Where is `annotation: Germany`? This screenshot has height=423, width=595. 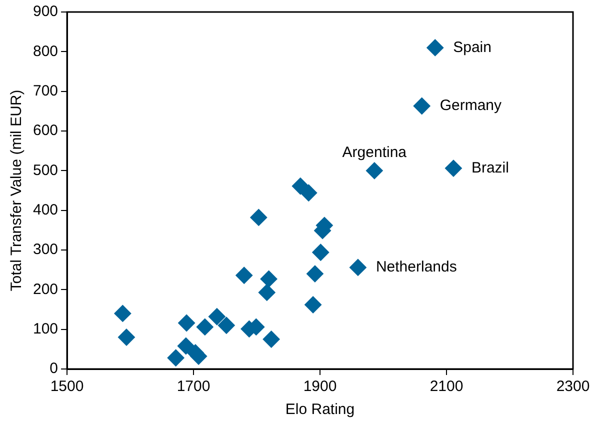
annotation: Germany is located at coordinates (471, 105).